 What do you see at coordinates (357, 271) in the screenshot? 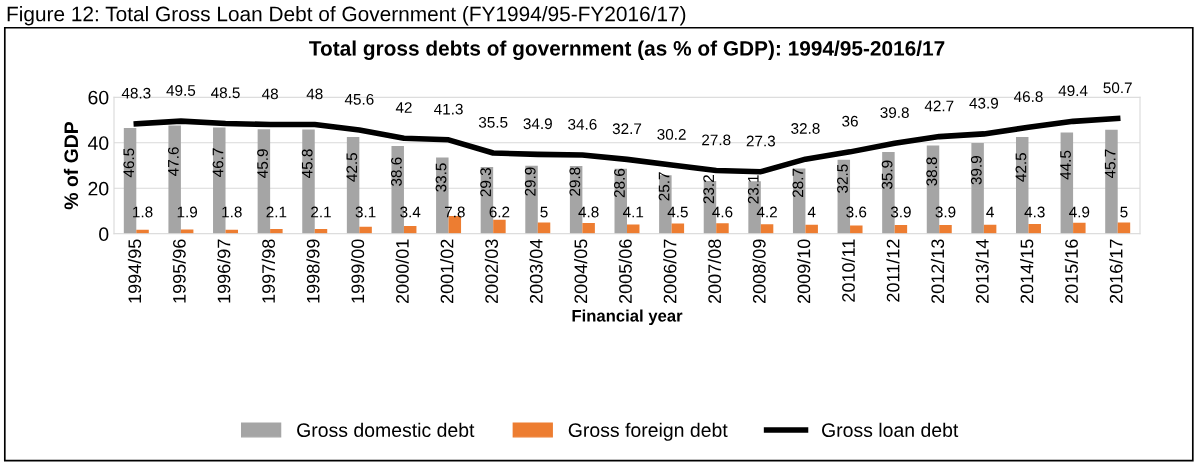
I see `x-tick-label: 1999/00` at bounding box center [357, 271].